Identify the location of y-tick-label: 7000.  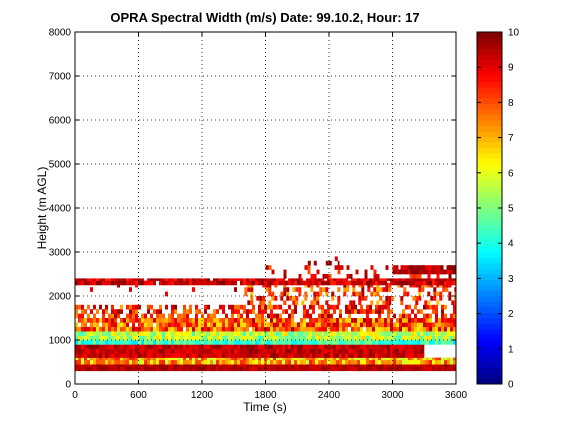
(60, 77).